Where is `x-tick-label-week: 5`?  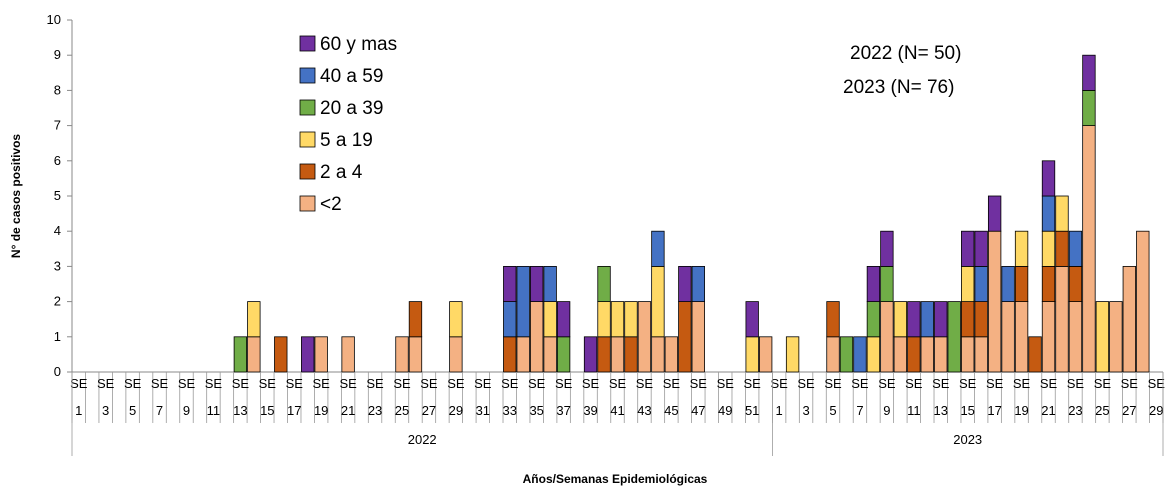
x-tick-label-week: 5 is located at coordinates (132, 410).